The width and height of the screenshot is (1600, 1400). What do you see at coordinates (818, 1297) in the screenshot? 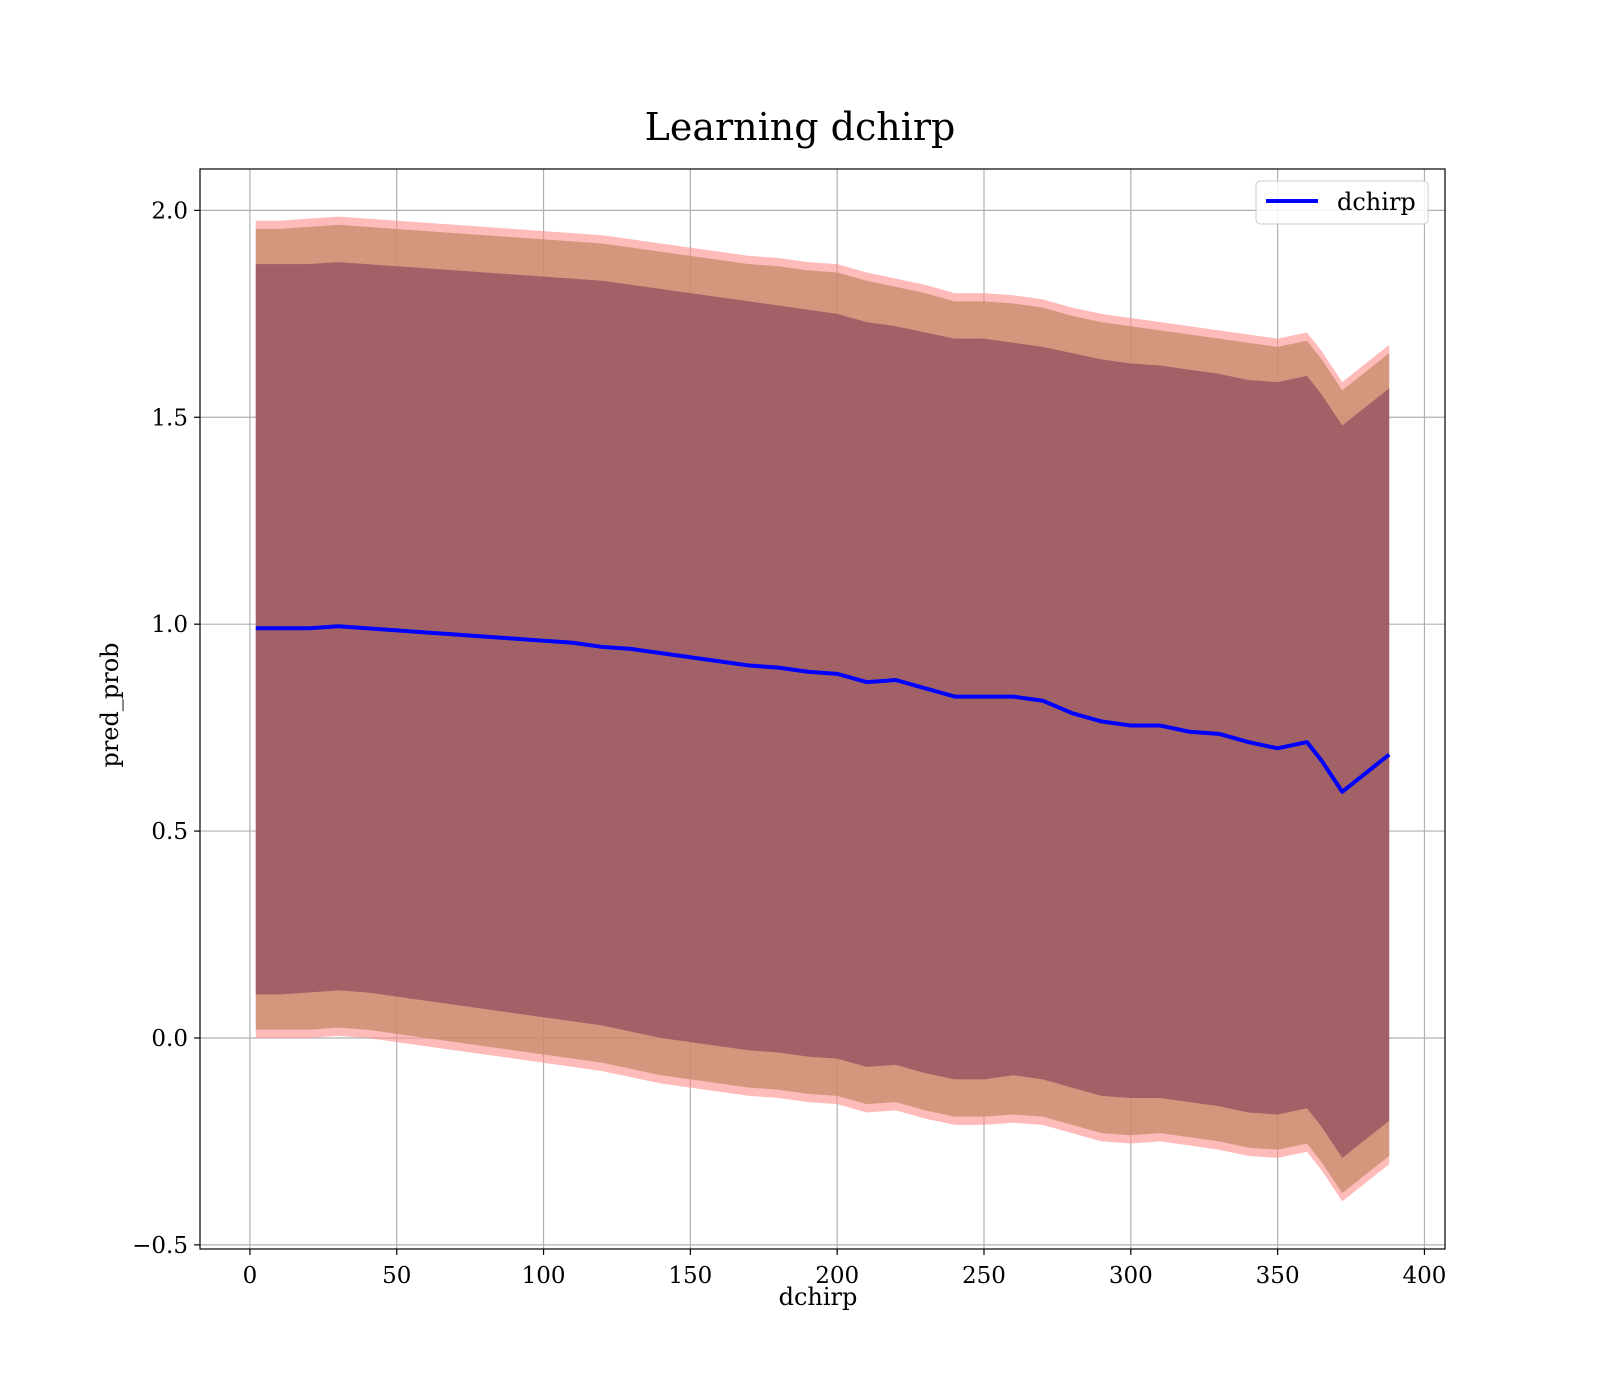
I see `x-axis-label: dchirp` at bounding box center [818, 1297].